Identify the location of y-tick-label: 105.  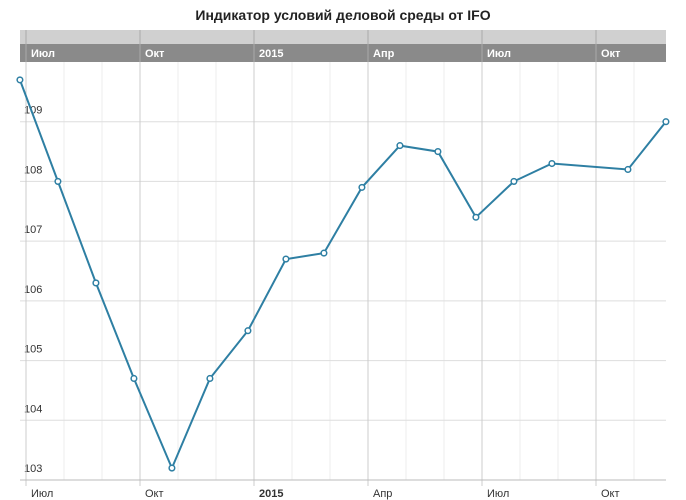
(33, 350).